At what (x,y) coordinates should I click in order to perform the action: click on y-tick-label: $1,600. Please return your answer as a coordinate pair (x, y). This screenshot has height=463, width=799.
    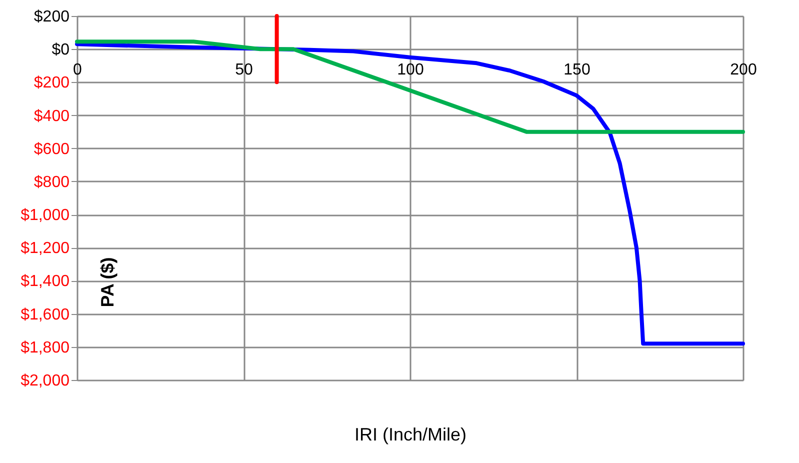
    Looking at the image, I should click on (45, 315).